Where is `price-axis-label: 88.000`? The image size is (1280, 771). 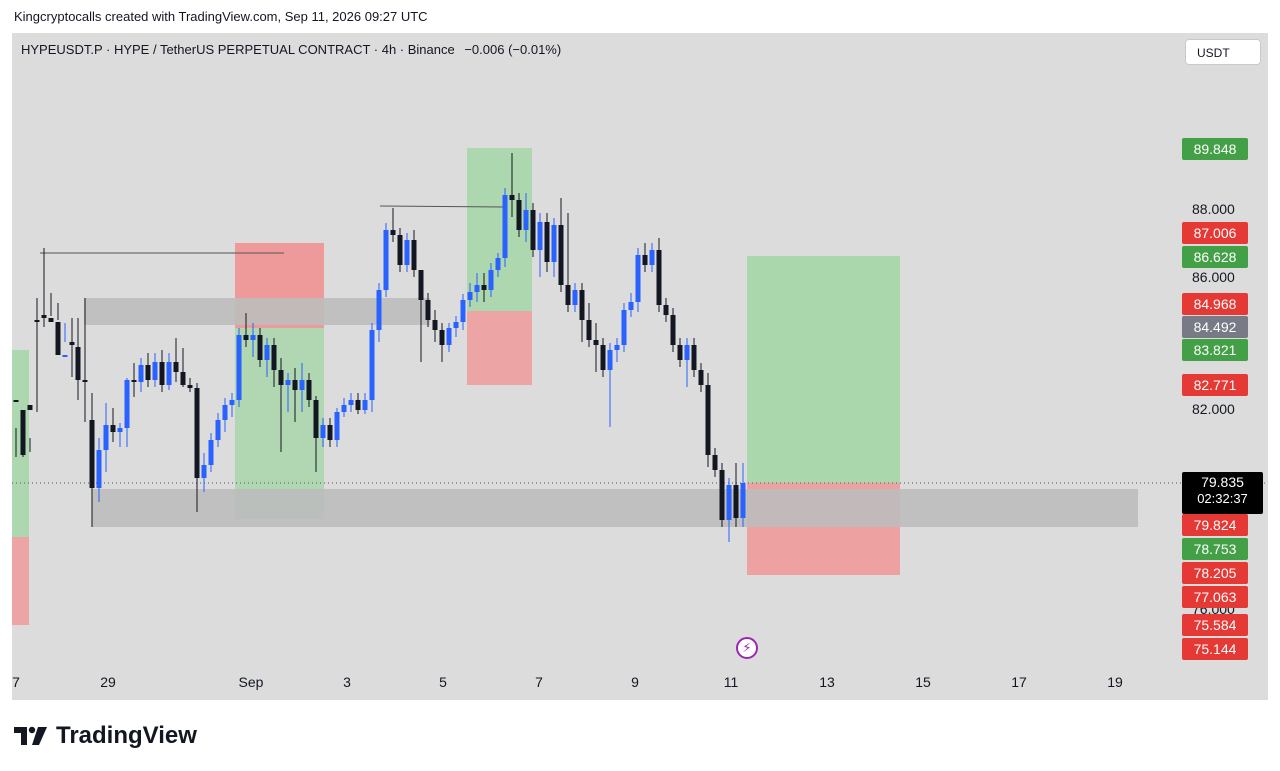
price-axis-label: 88.000 is located at coordinates (1213, 209).